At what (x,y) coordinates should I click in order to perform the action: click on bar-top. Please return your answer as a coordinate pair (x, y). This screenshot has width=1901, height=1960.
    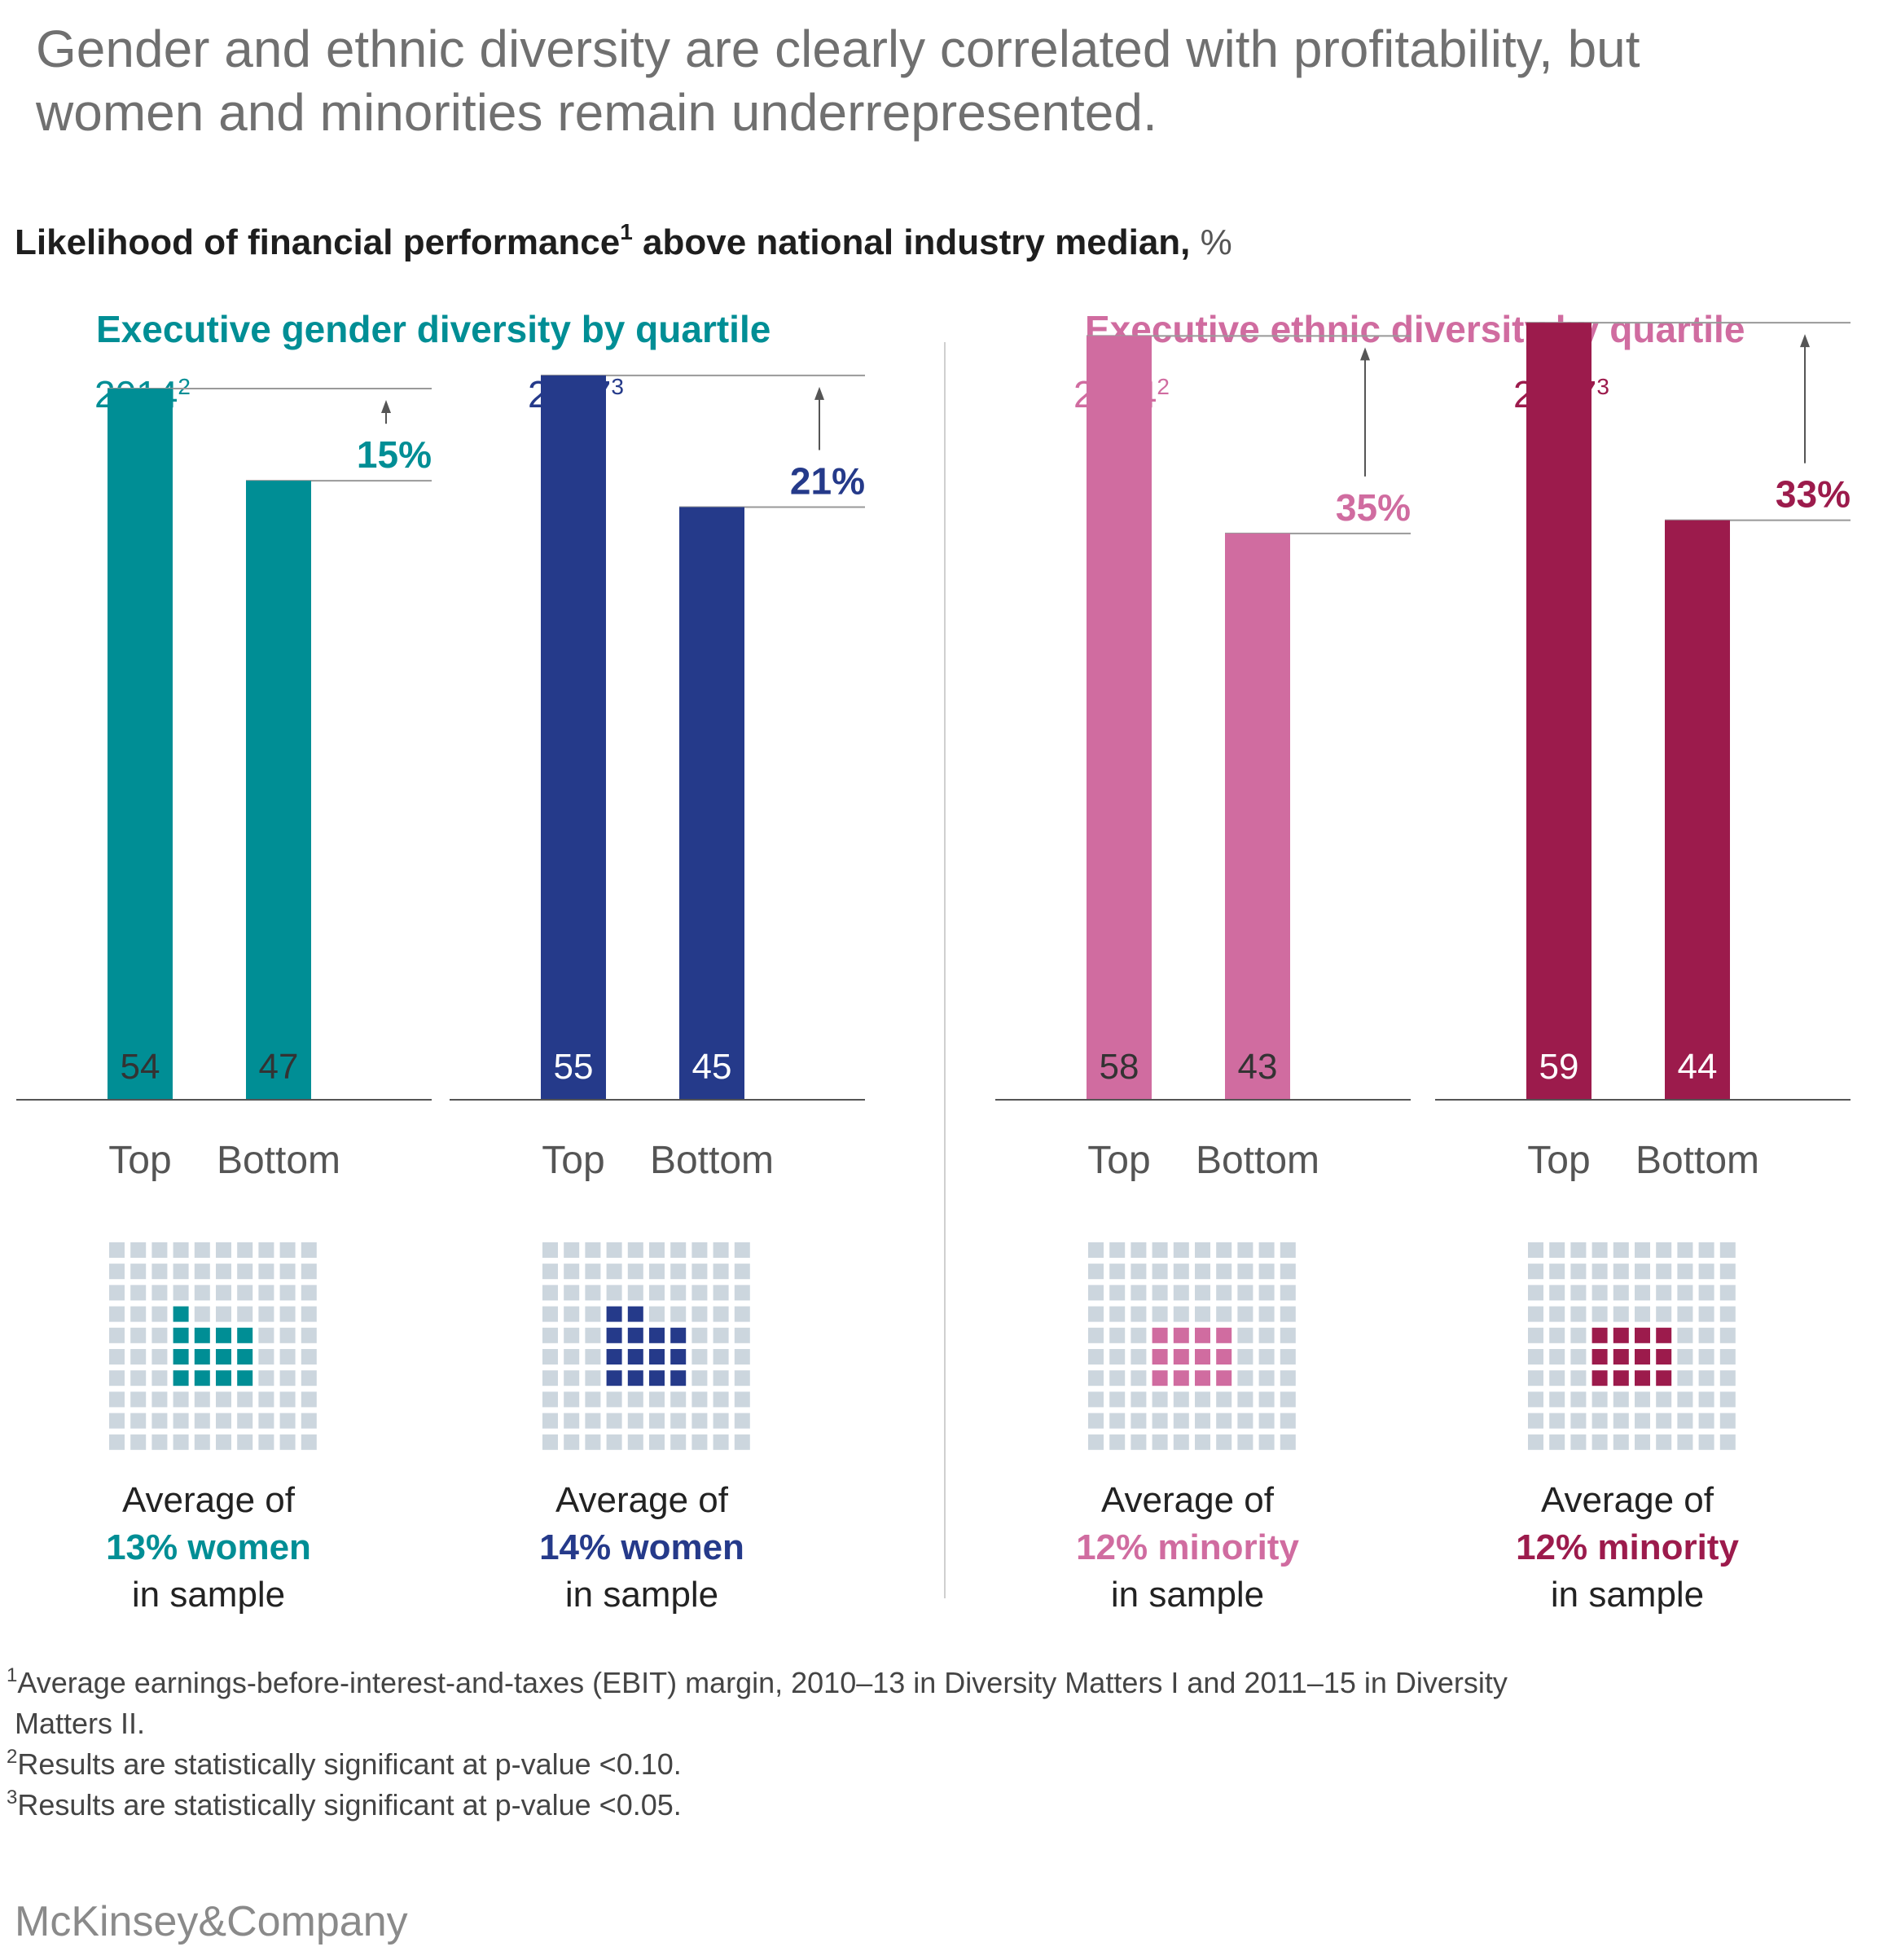
    Looking at the image, I should click on (141, 744).